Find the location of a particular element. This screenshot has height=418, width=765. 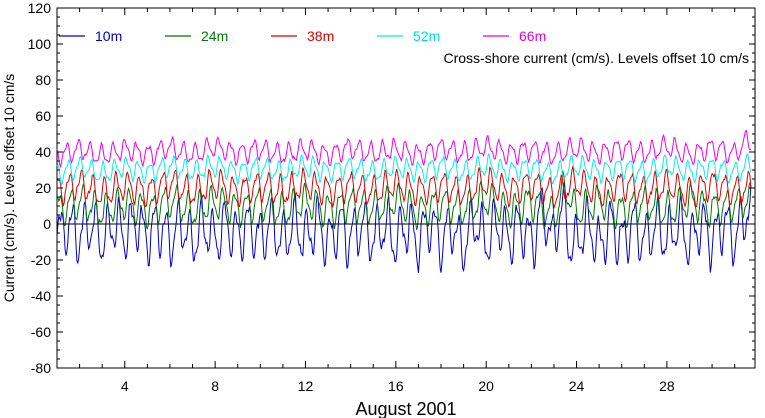

legend: 10m 24m 38m 52m 66m is located at coordinates (302, 36).